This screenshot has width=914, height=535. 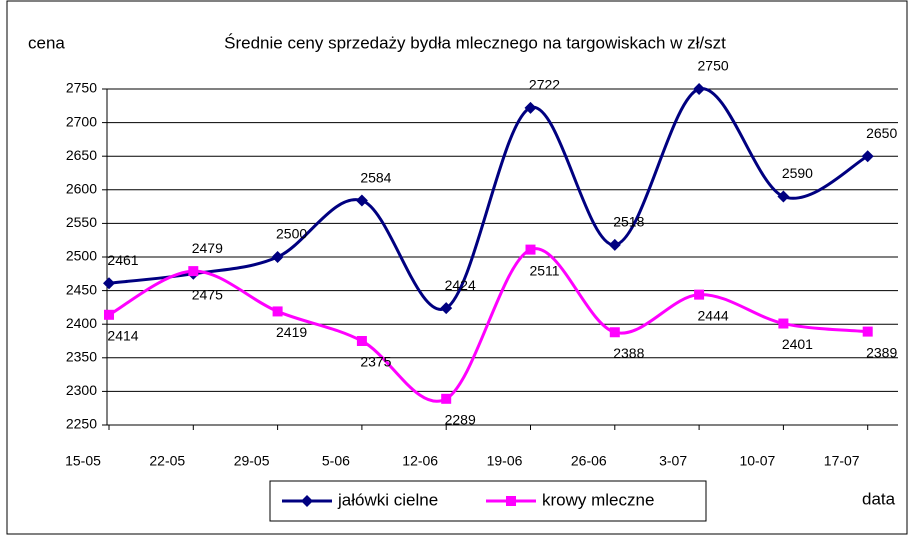 What do you see at coordinates (713, 66) in the screenshot?
I see `data-label: 2750` at bounding box center [713, 66].